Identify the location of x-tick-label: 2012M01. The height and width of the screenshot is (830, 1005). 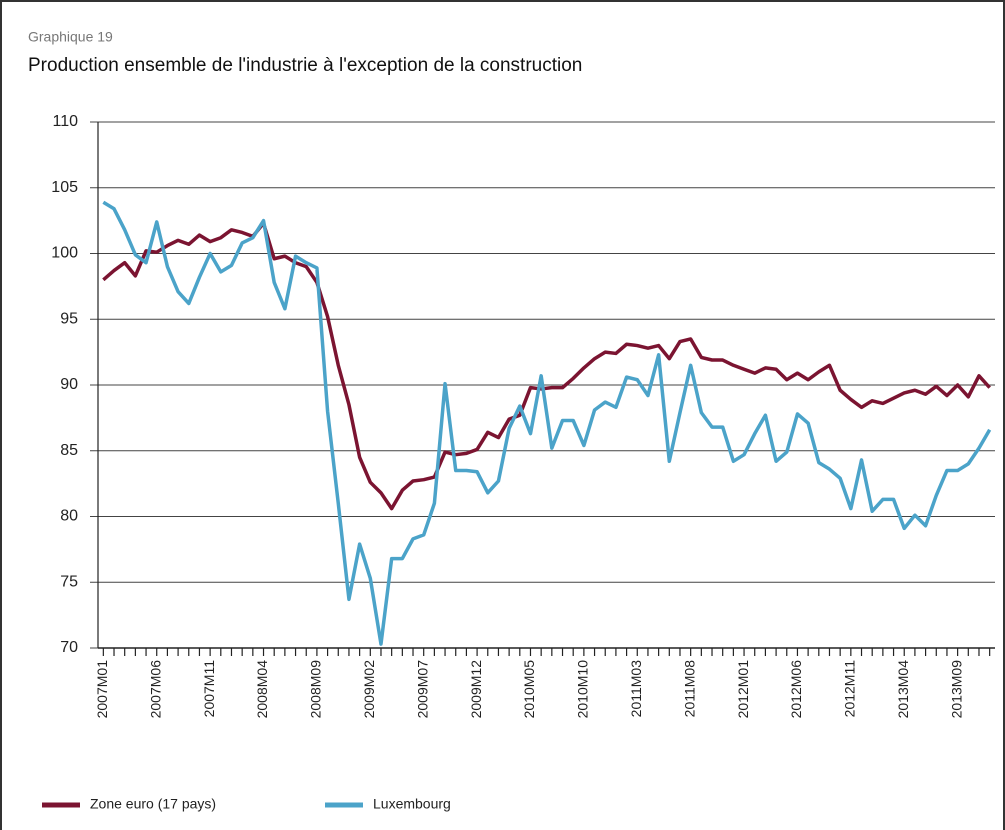
(743, 689).